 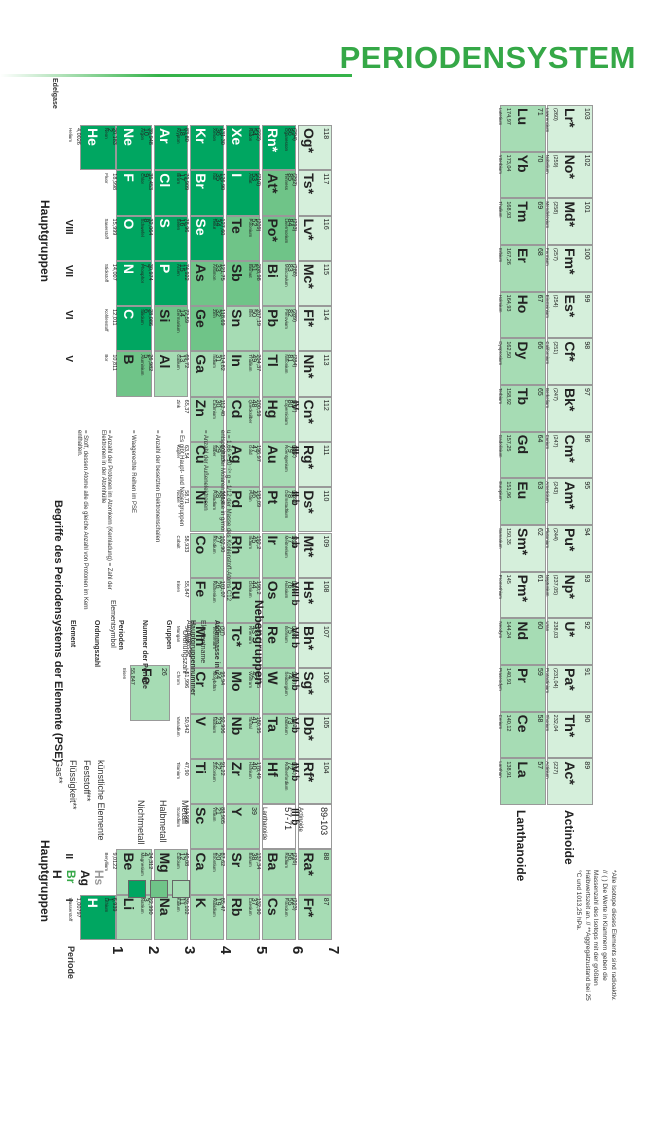 I want to click on group-label: VI, so click(x=68, y=315).